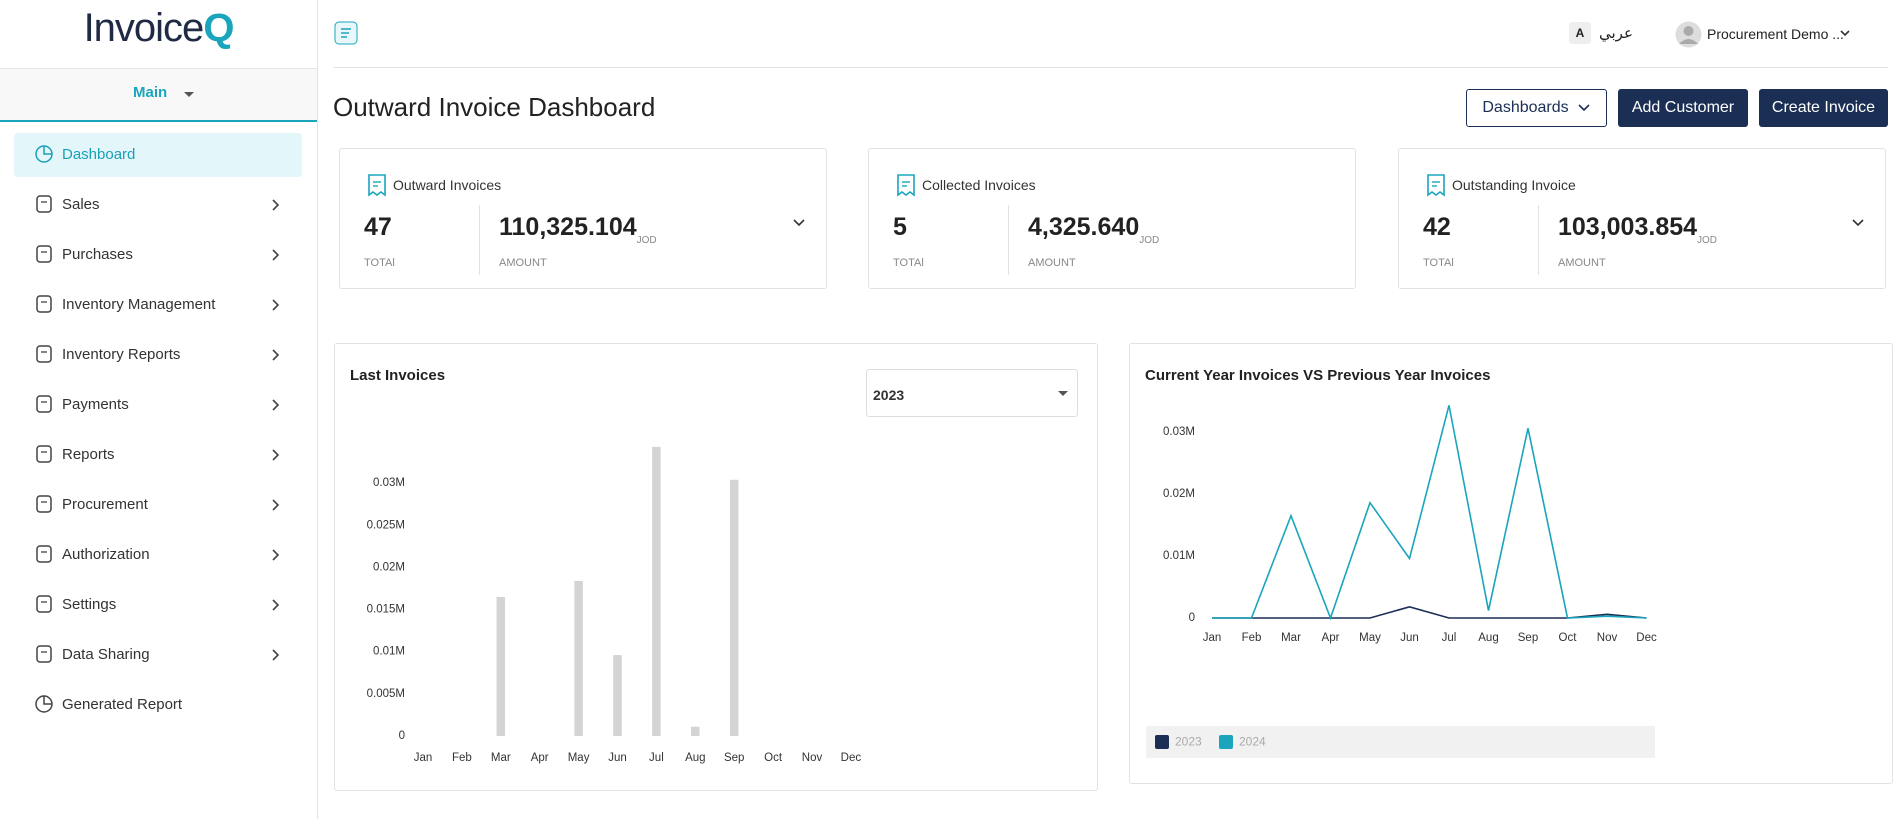  What do you see at coordinates (158, 505) in the screenshot?
I see `menu-item: Procurement` at bounding box center [158, 505].